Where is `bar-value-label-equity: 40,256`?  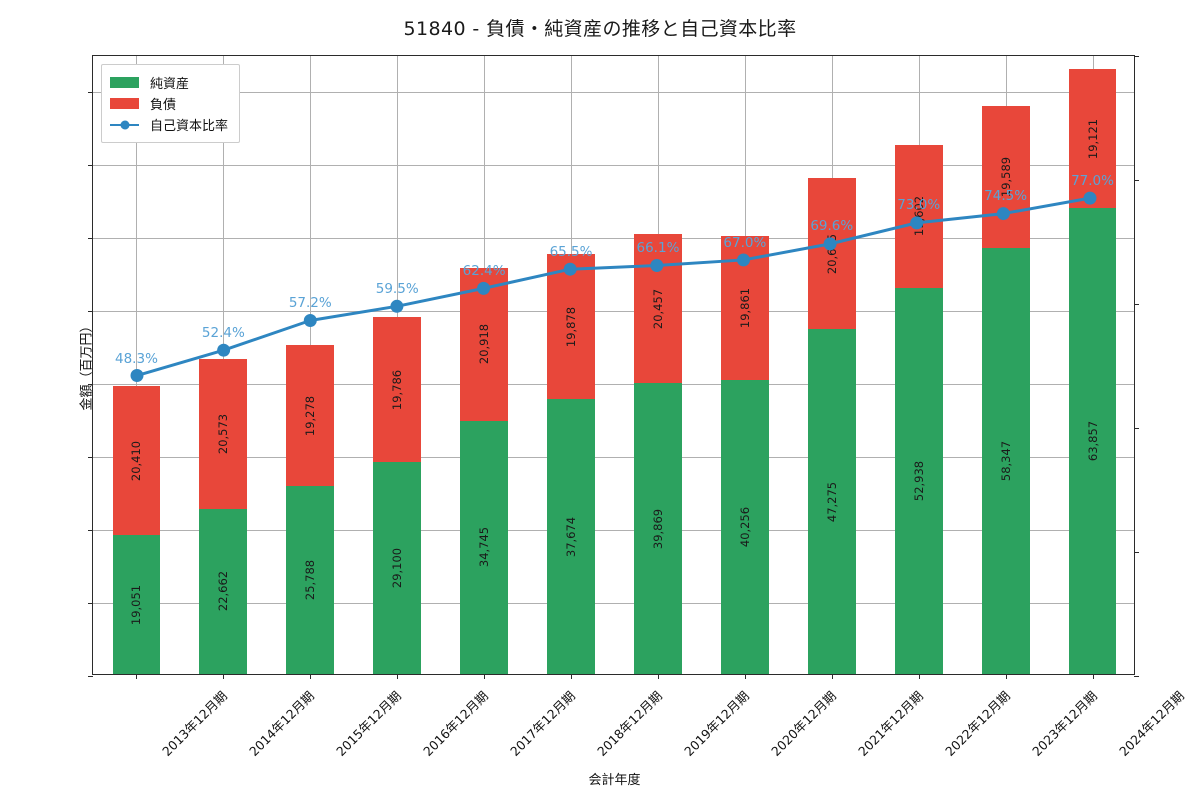
bar-value-label-equity: 40,256 is located at coordinates (744, 527).